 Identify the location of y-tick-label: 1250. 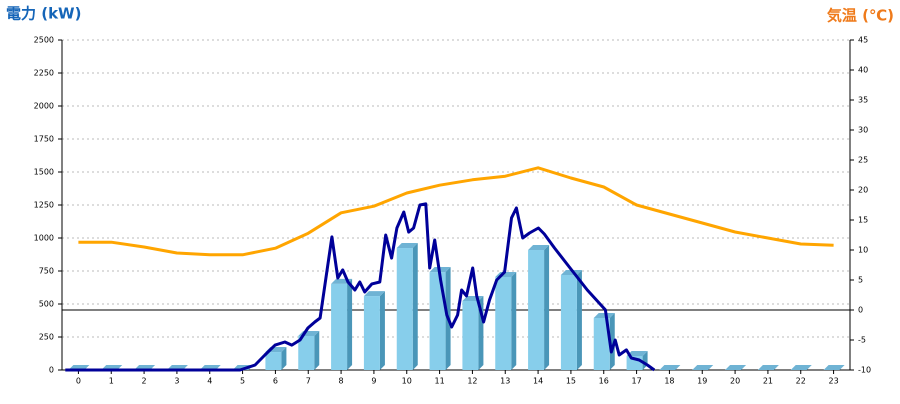
(44, 205).